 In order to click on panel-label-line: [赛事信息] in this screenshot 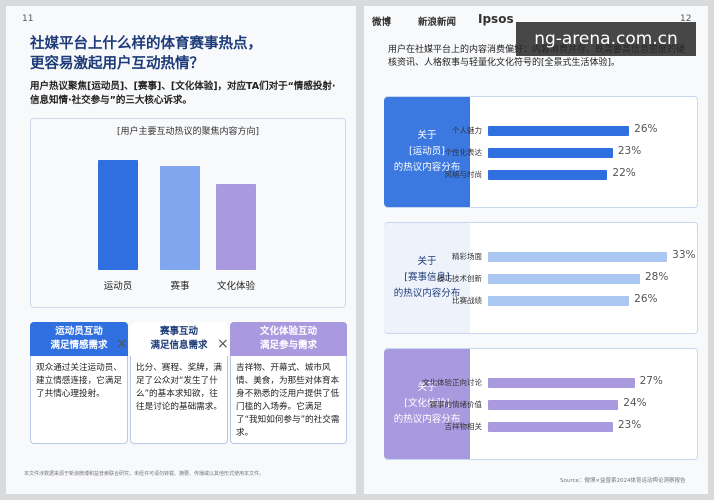, I will do `click(427, 277)`.